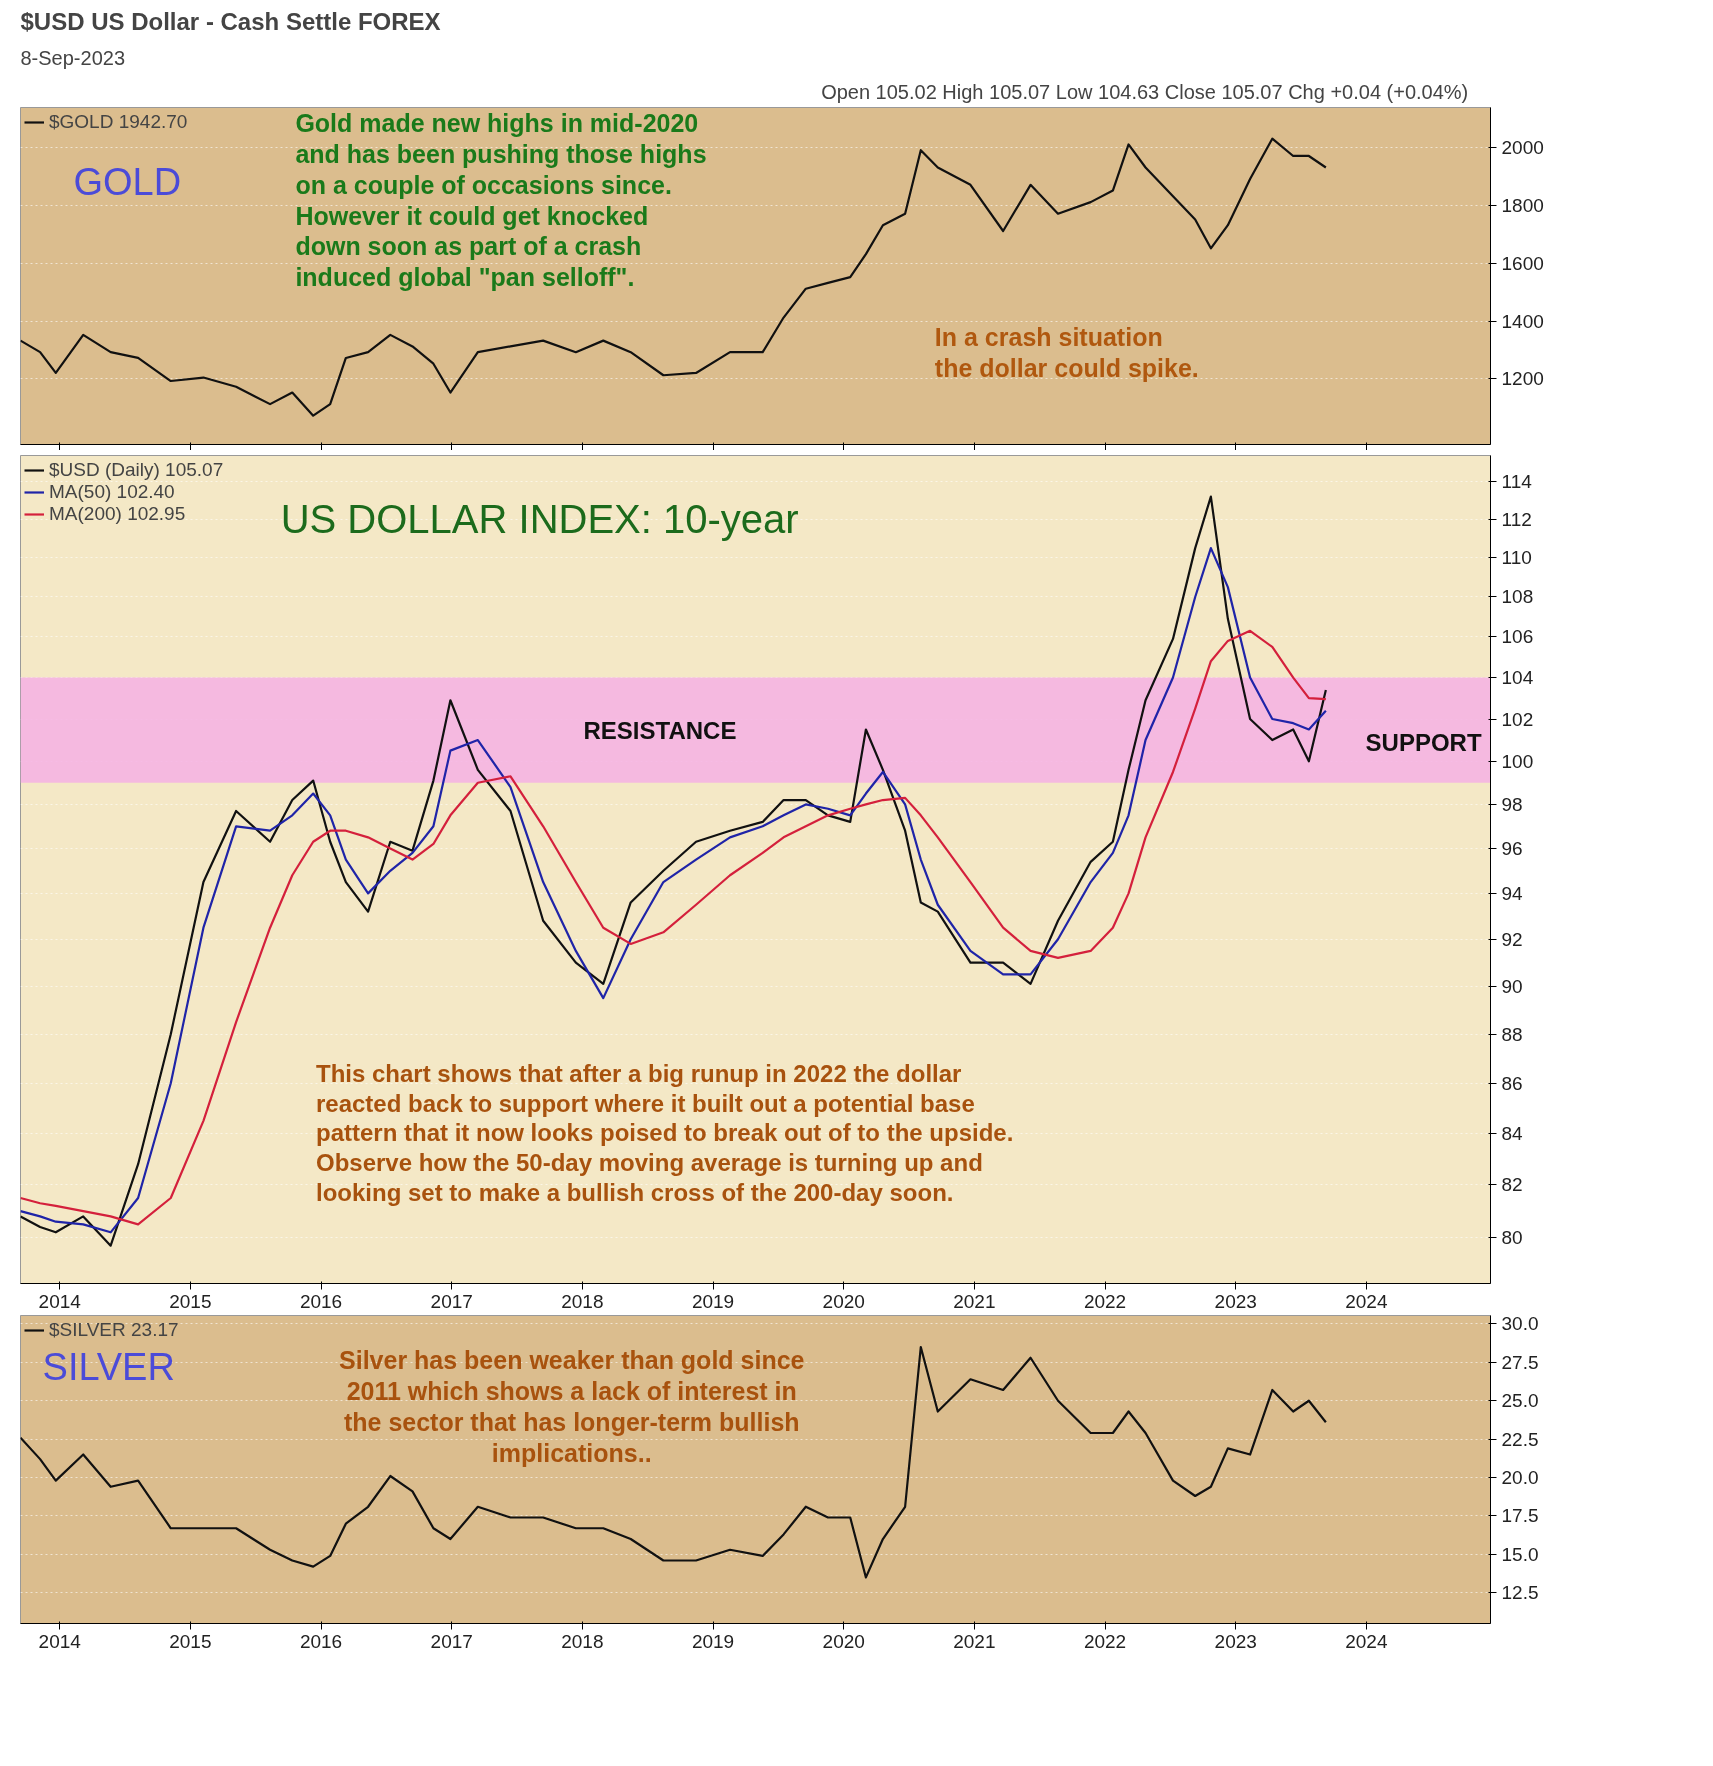  I want to click on y-tick-label: 102, so click(1517, 719).